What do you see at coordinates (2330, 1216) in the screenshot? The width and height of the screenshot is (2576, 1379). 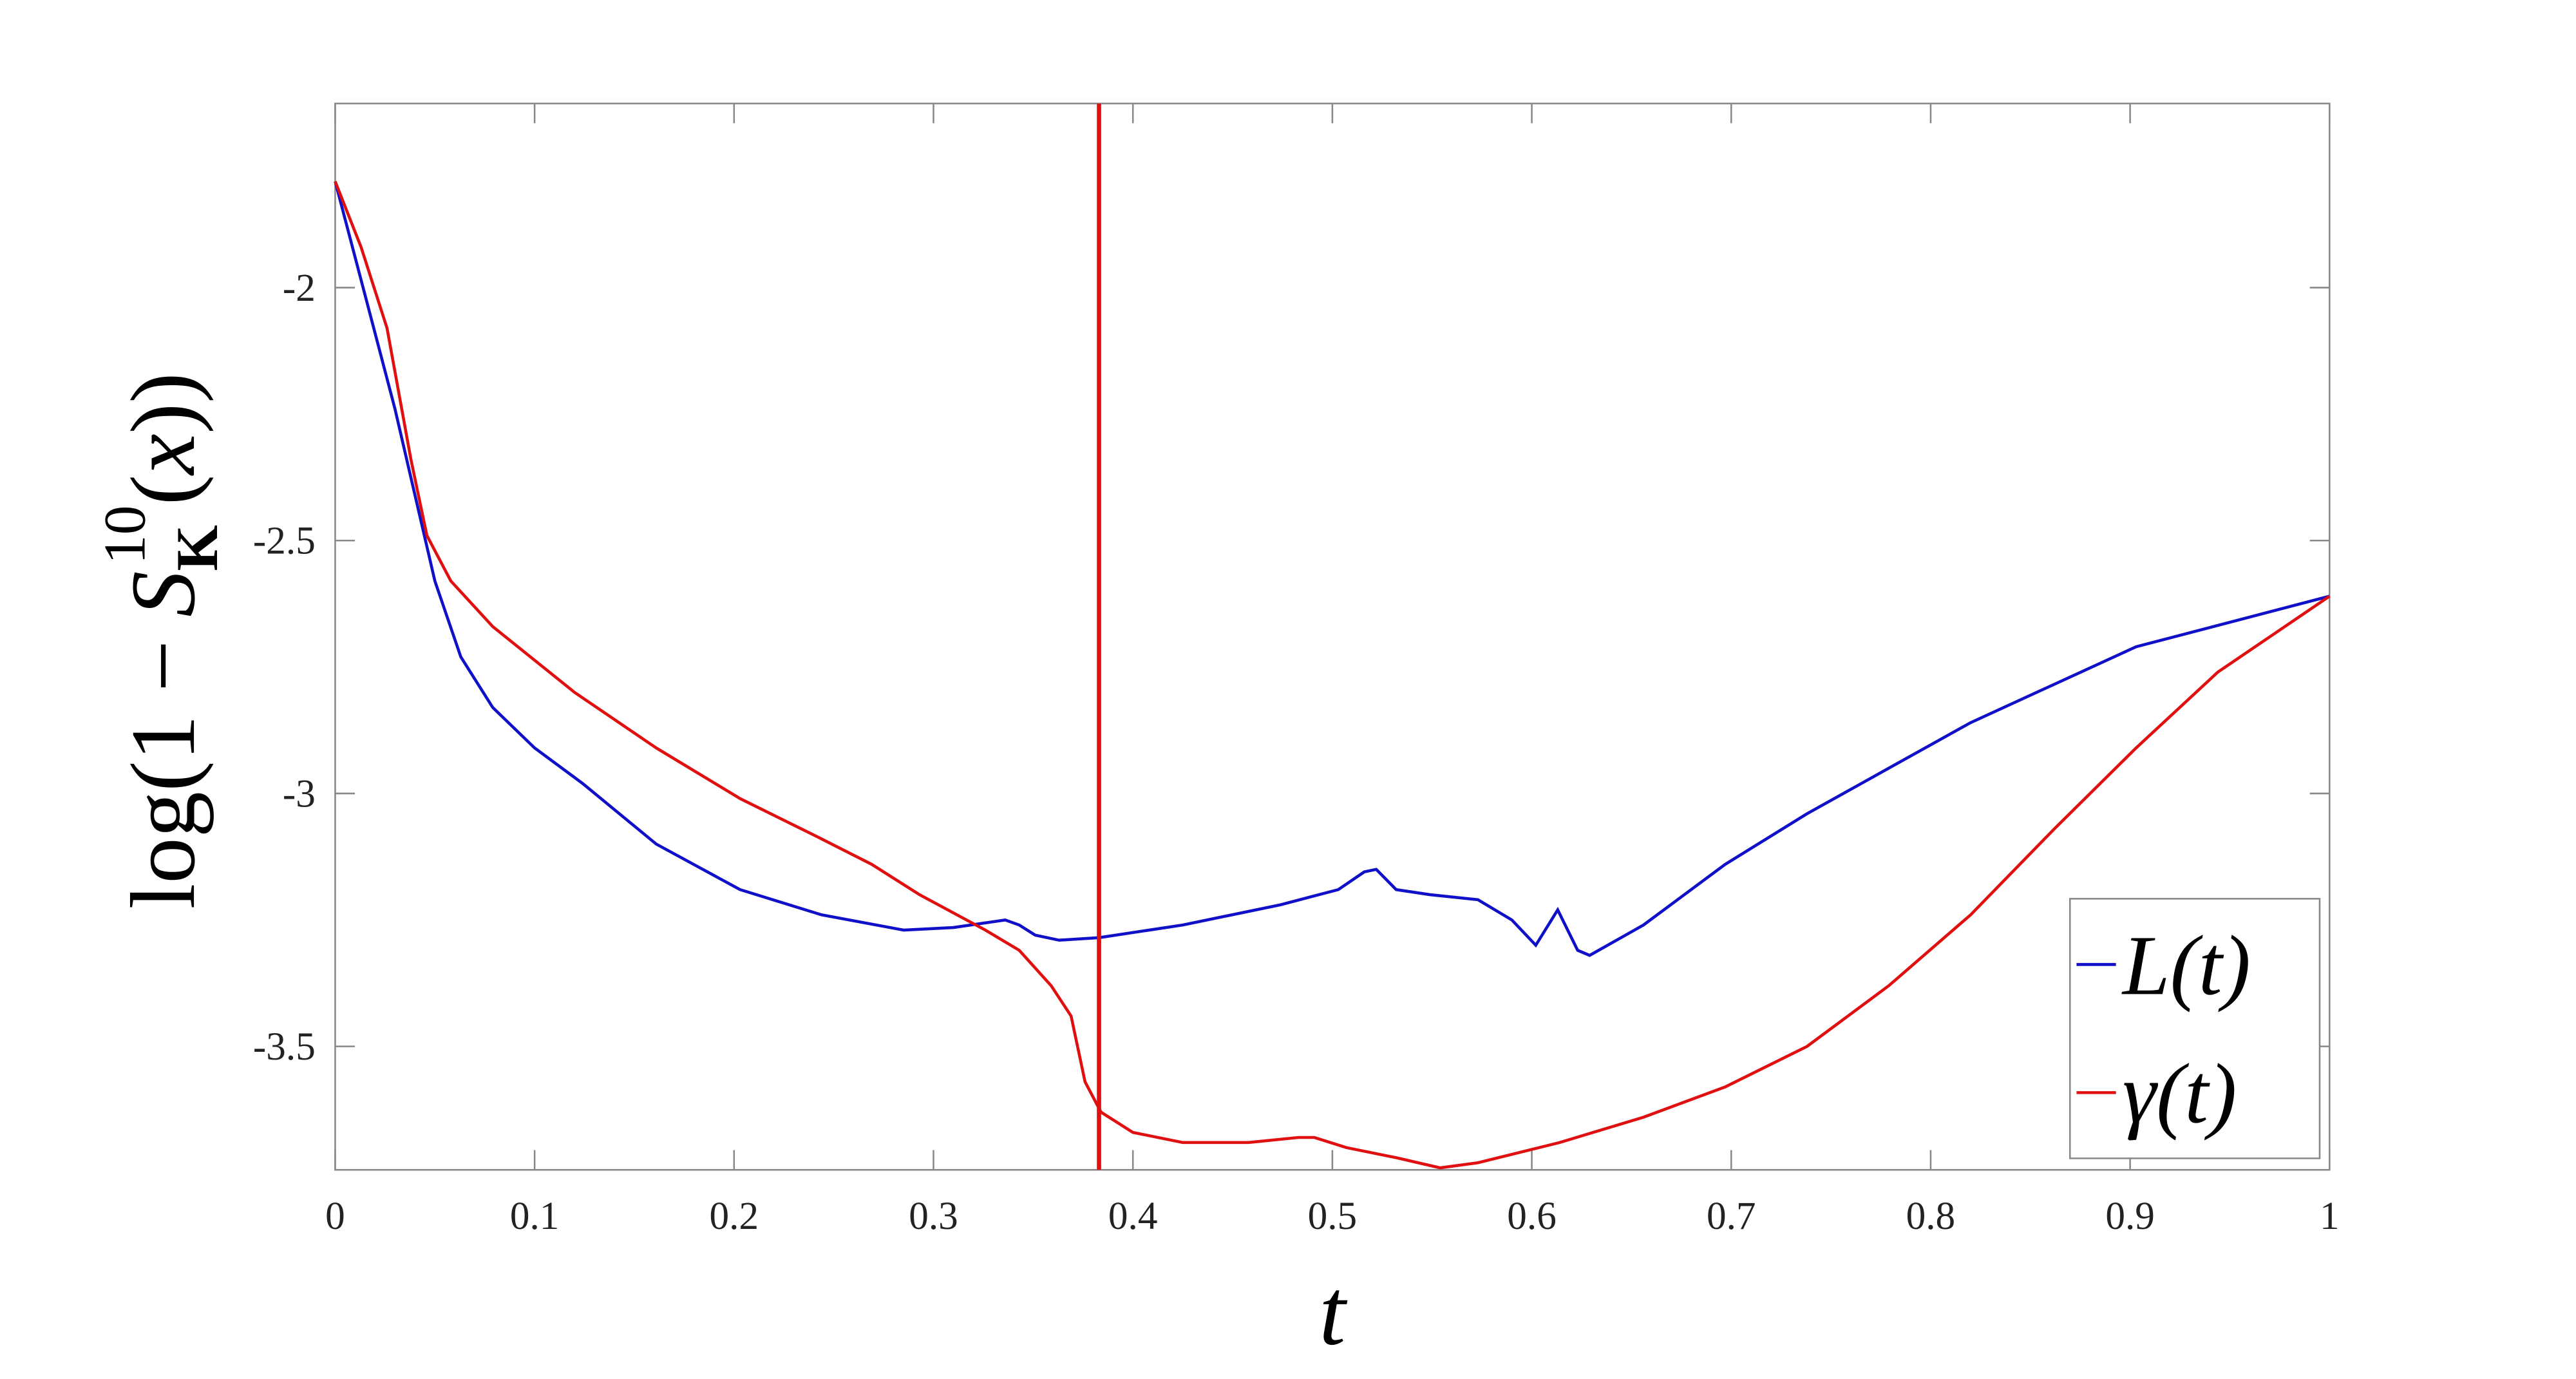 I see `x-tick-label: 1` at bounding box center [2330, 1216].